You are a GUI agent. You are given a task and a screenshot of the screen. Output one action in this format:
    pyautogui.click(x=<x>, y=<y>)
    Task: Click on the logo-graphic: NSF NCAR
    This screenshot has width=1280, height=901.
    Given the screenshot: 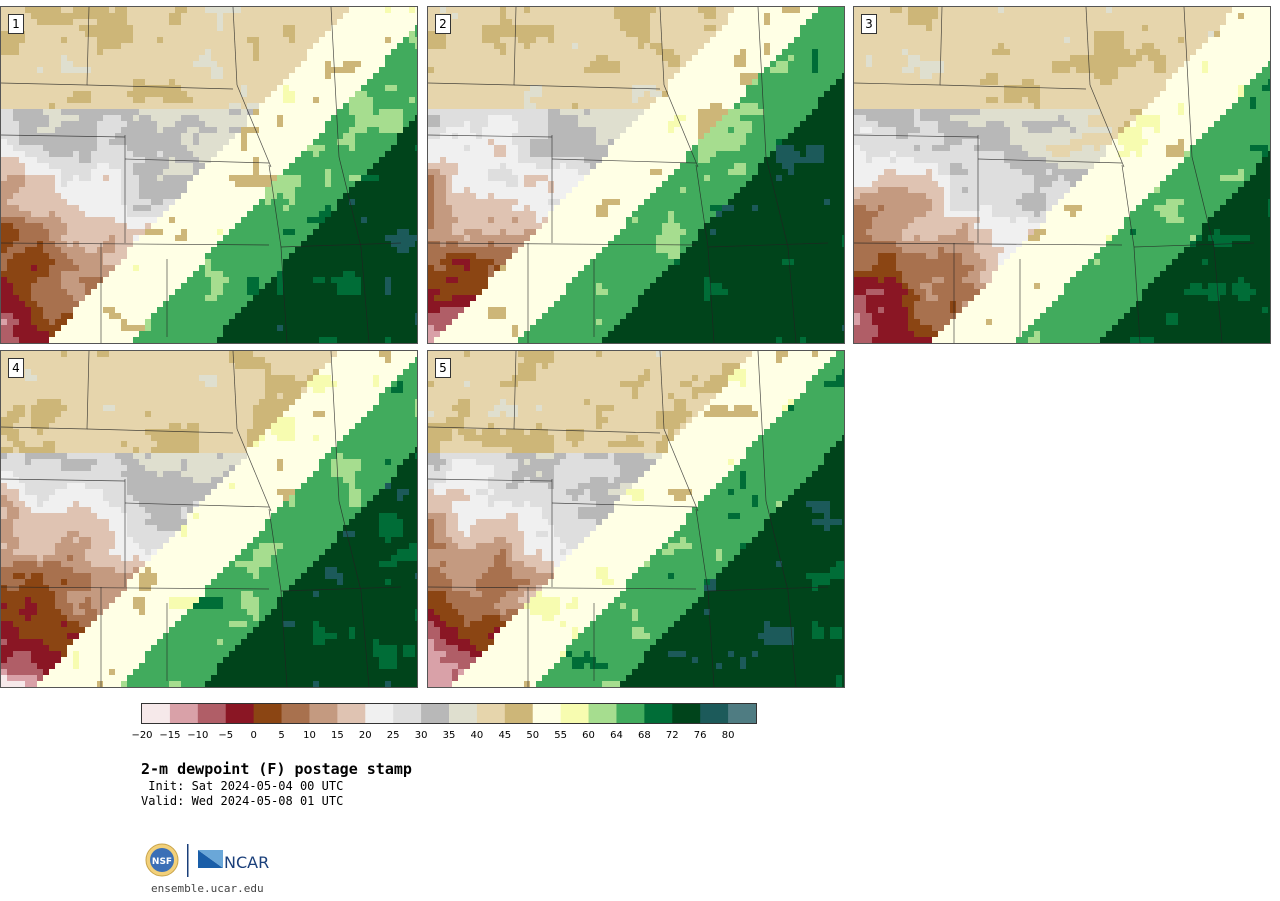 What is the action you would take?
    pyautogui.click(x=207, y=860)
    